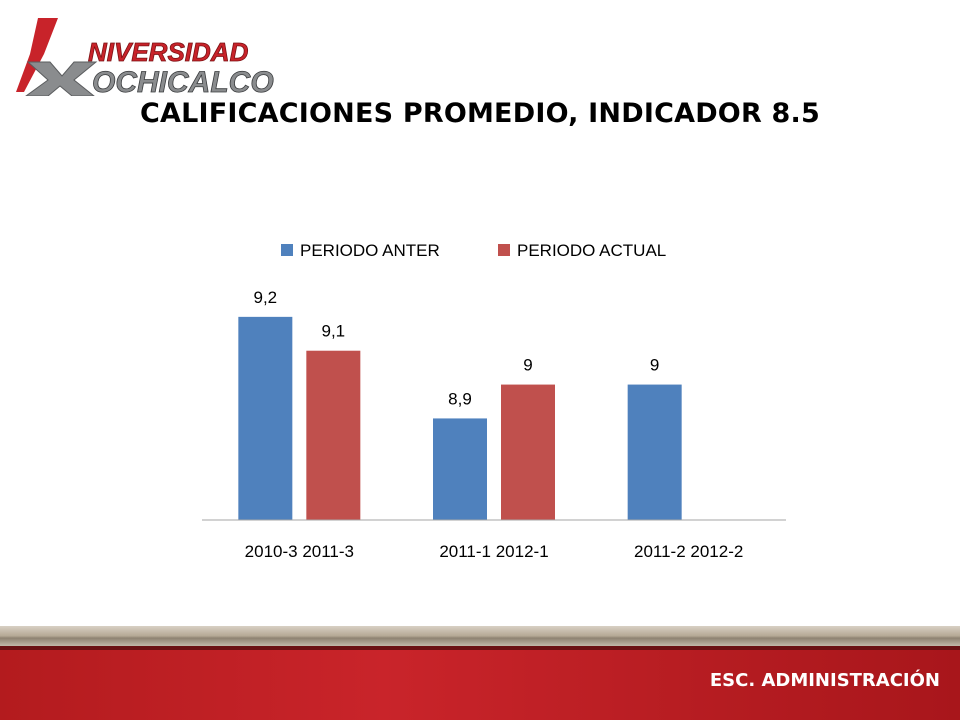  Describe the element at coordinates (473, 250) in the screenshot. I see `chart-legend: PERIODO ANTER PERIODO ACTUAL` at that location.